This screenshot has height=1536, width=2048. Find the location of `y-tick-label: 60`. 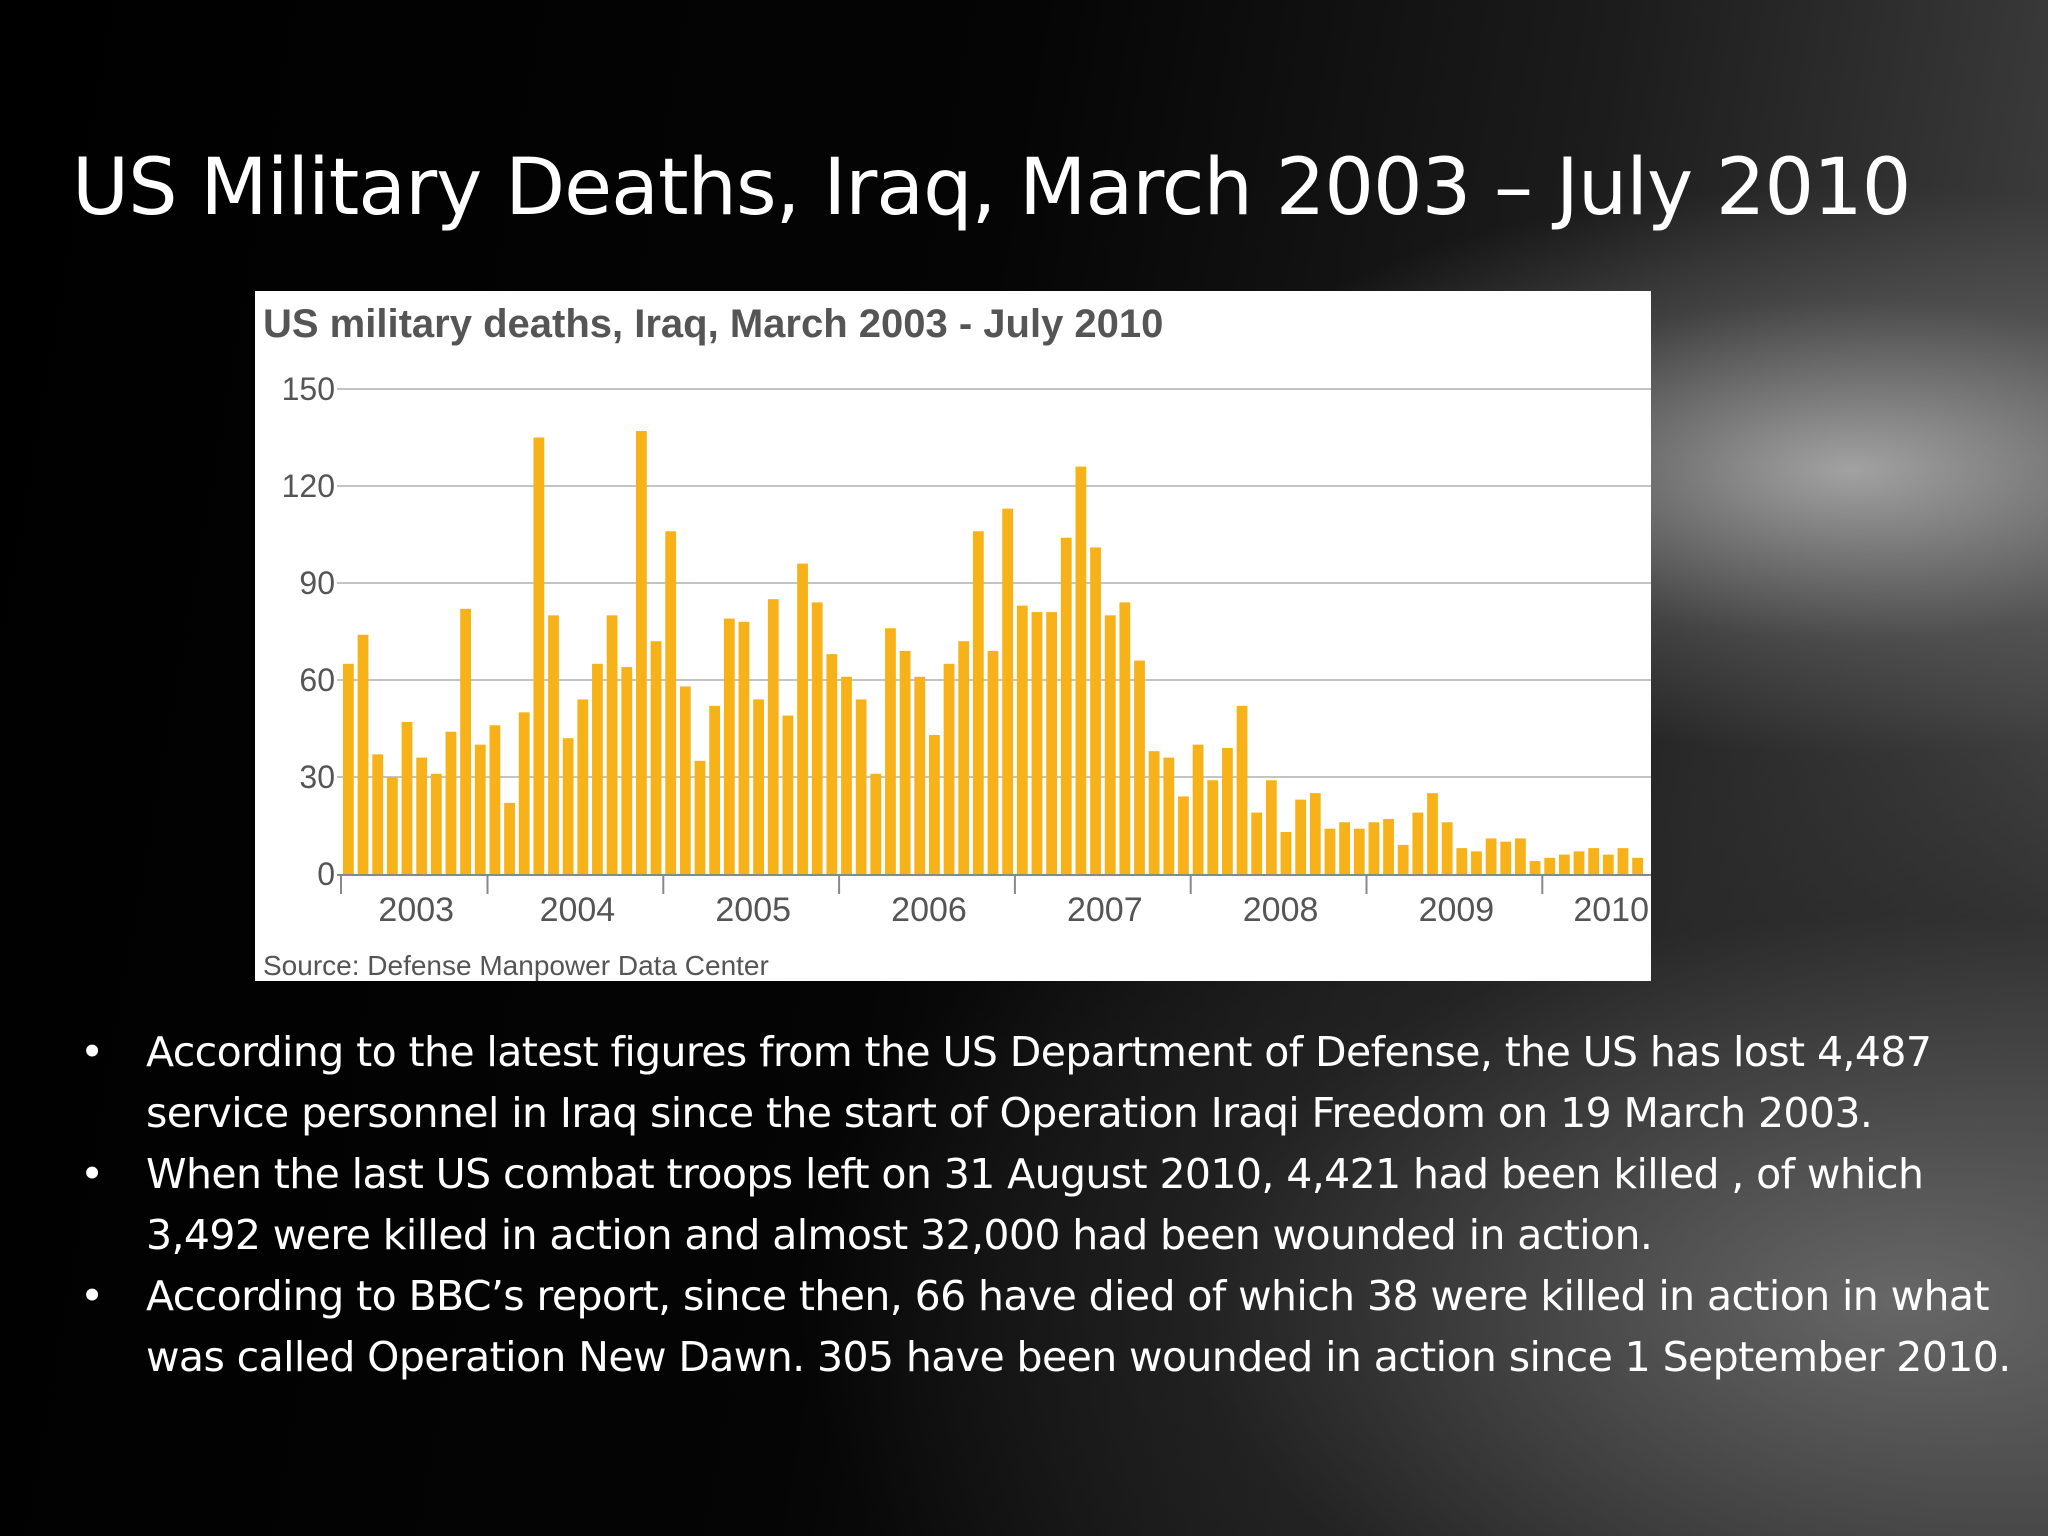

y-tick-label: 60 is located at coordinates (317, 680).